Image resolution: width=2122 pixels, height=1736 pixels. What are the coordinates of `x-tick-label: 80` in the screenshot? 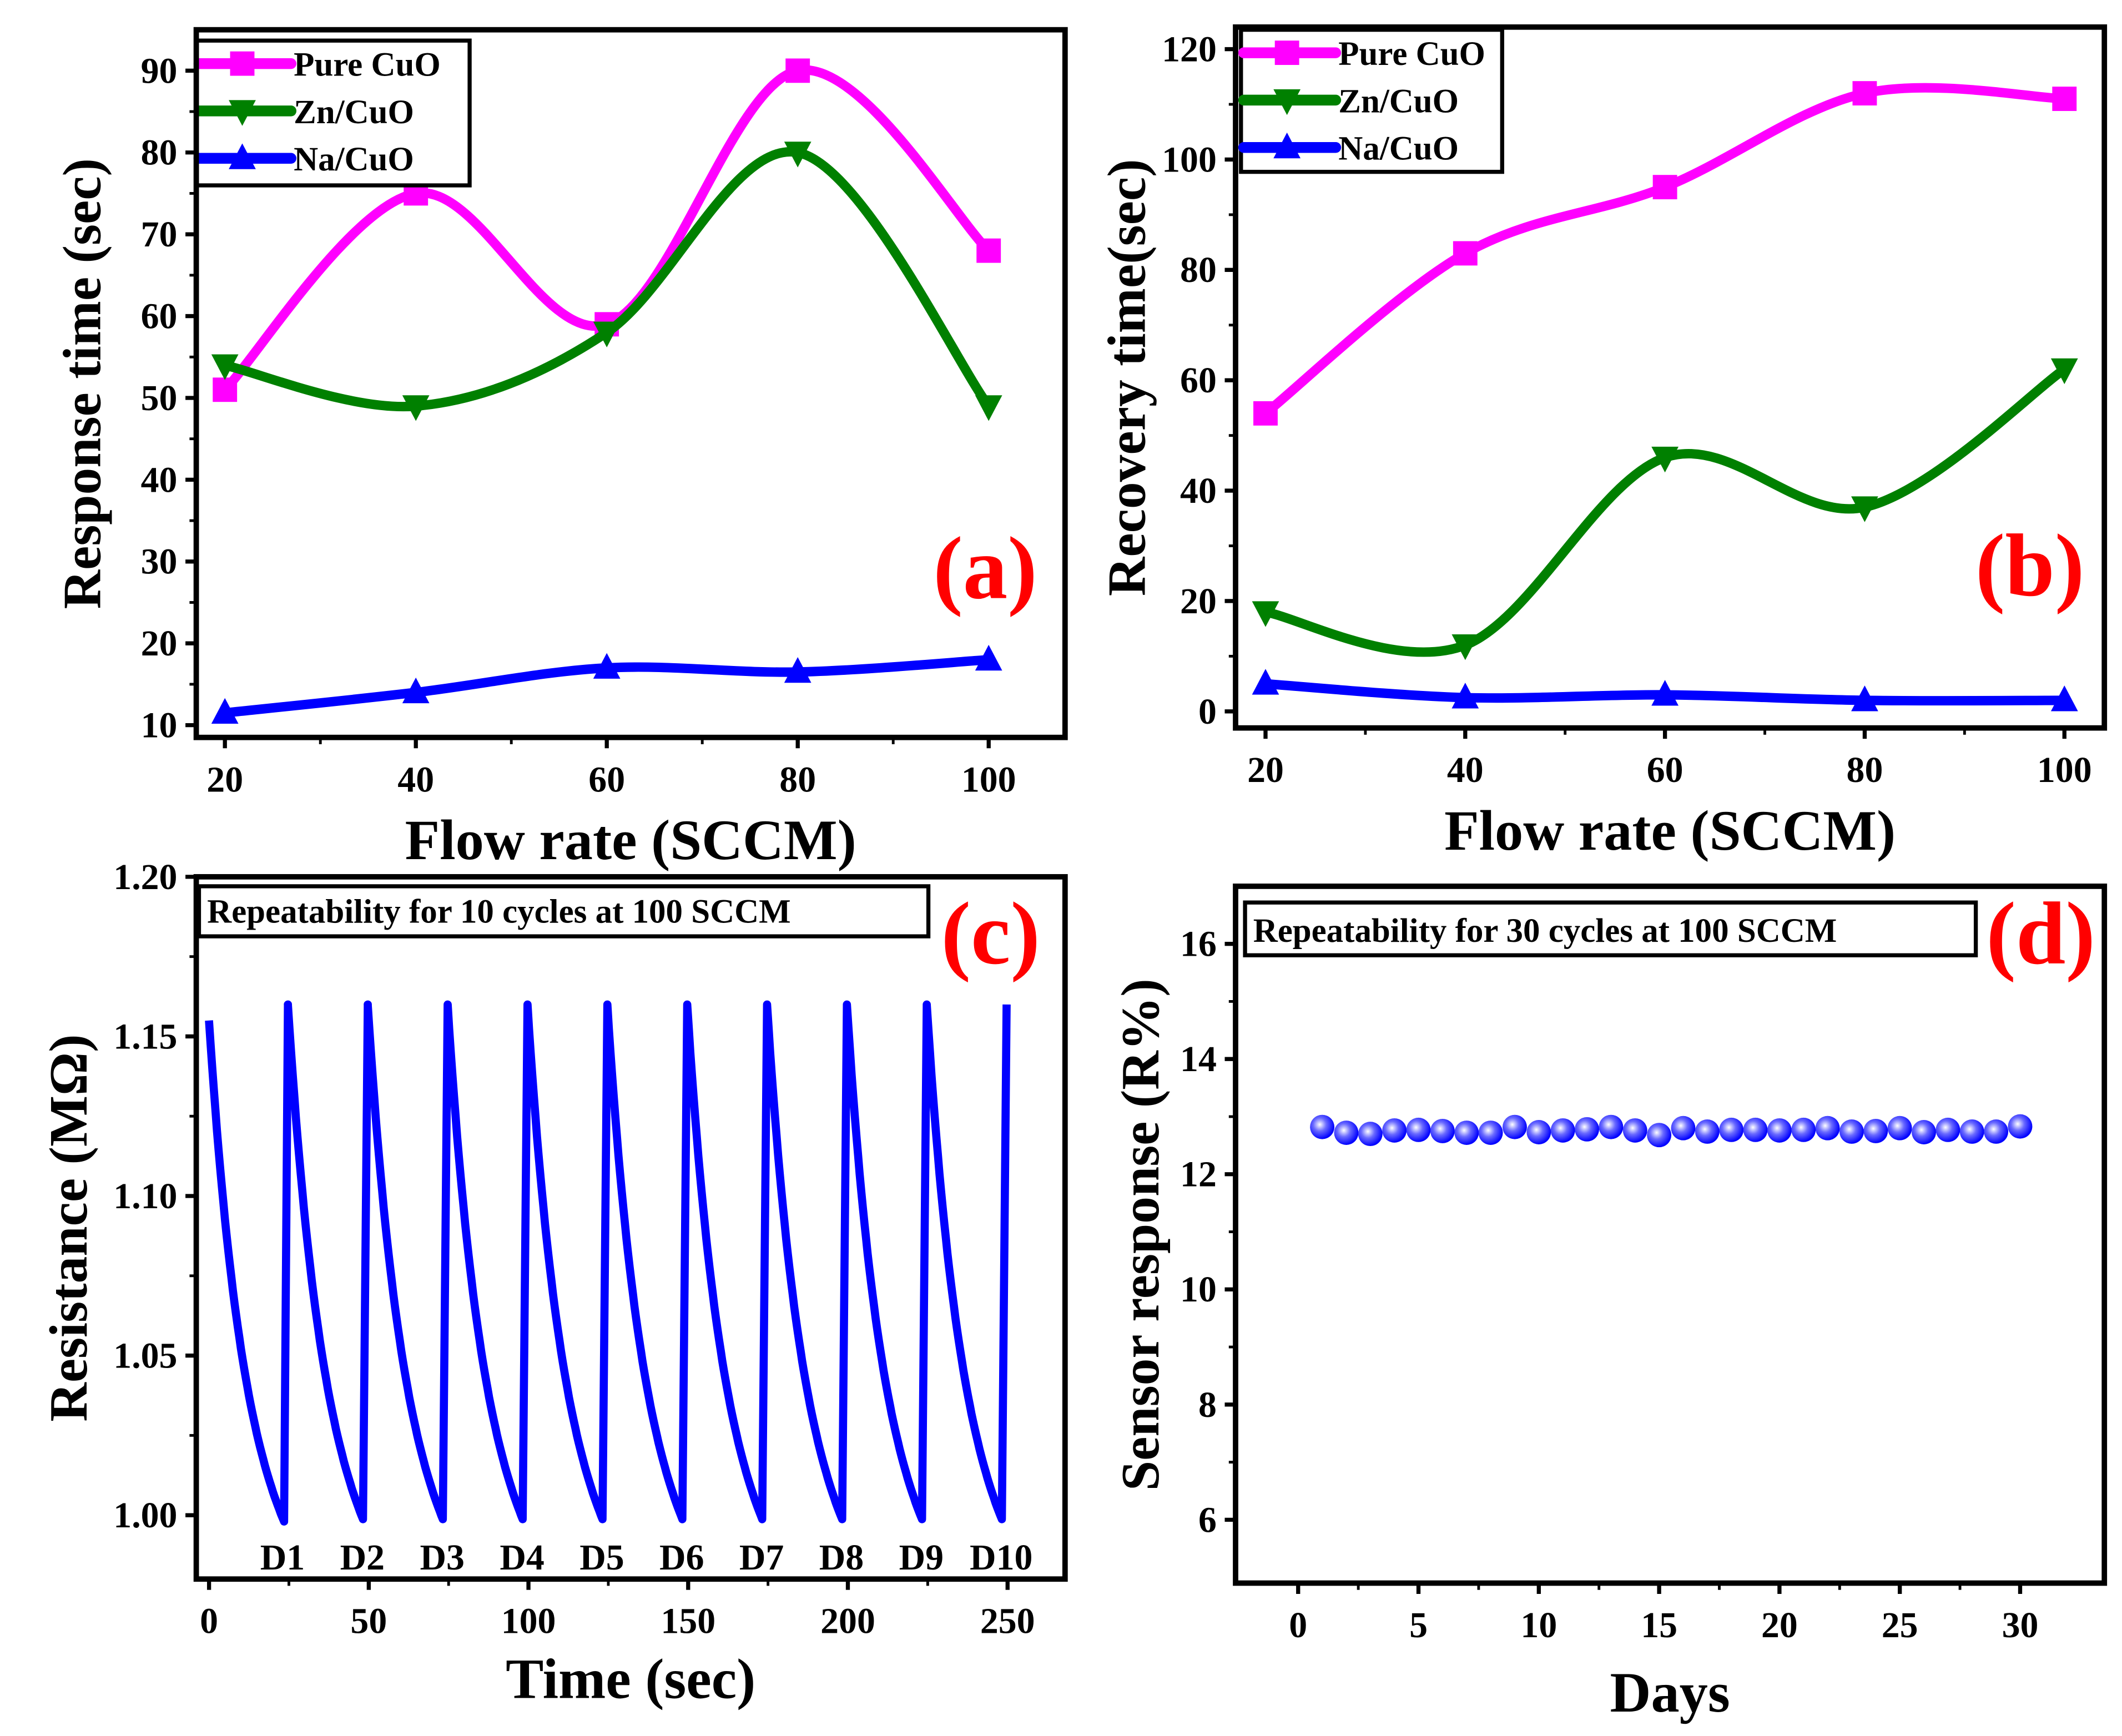 It's located at (797, 779).